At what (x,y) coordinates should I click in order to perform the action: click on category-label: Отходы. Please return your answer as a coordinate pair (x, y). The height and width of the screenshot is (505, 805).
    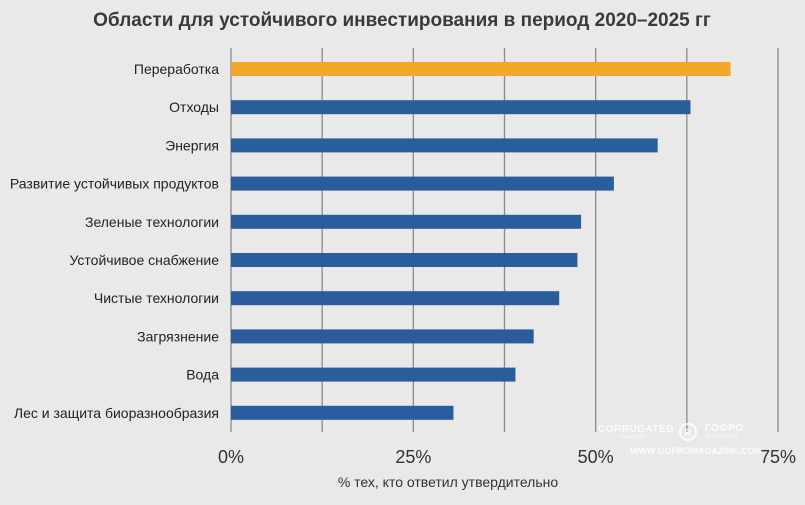
    Looking at the image, I should click on (194, 107).